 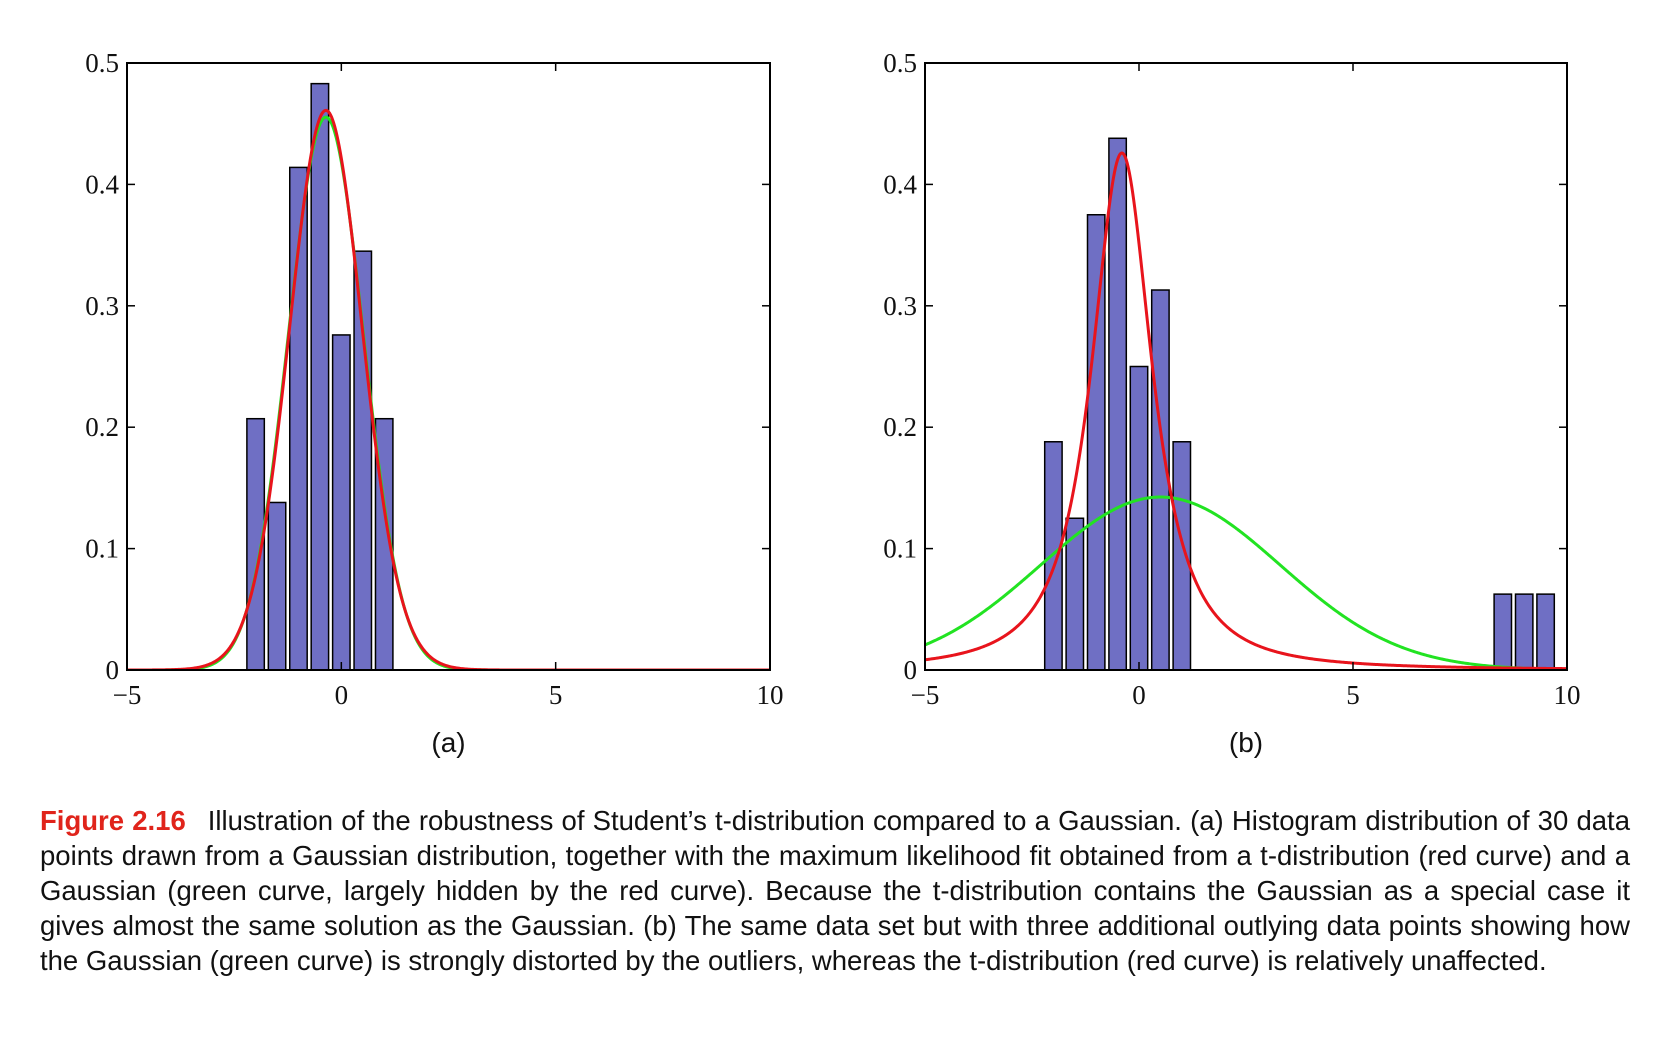 What do you see at coordinates (113, 820) in the screenshot?
I see `figure-number: Figure 2.16` at bounding box center [113, 820].